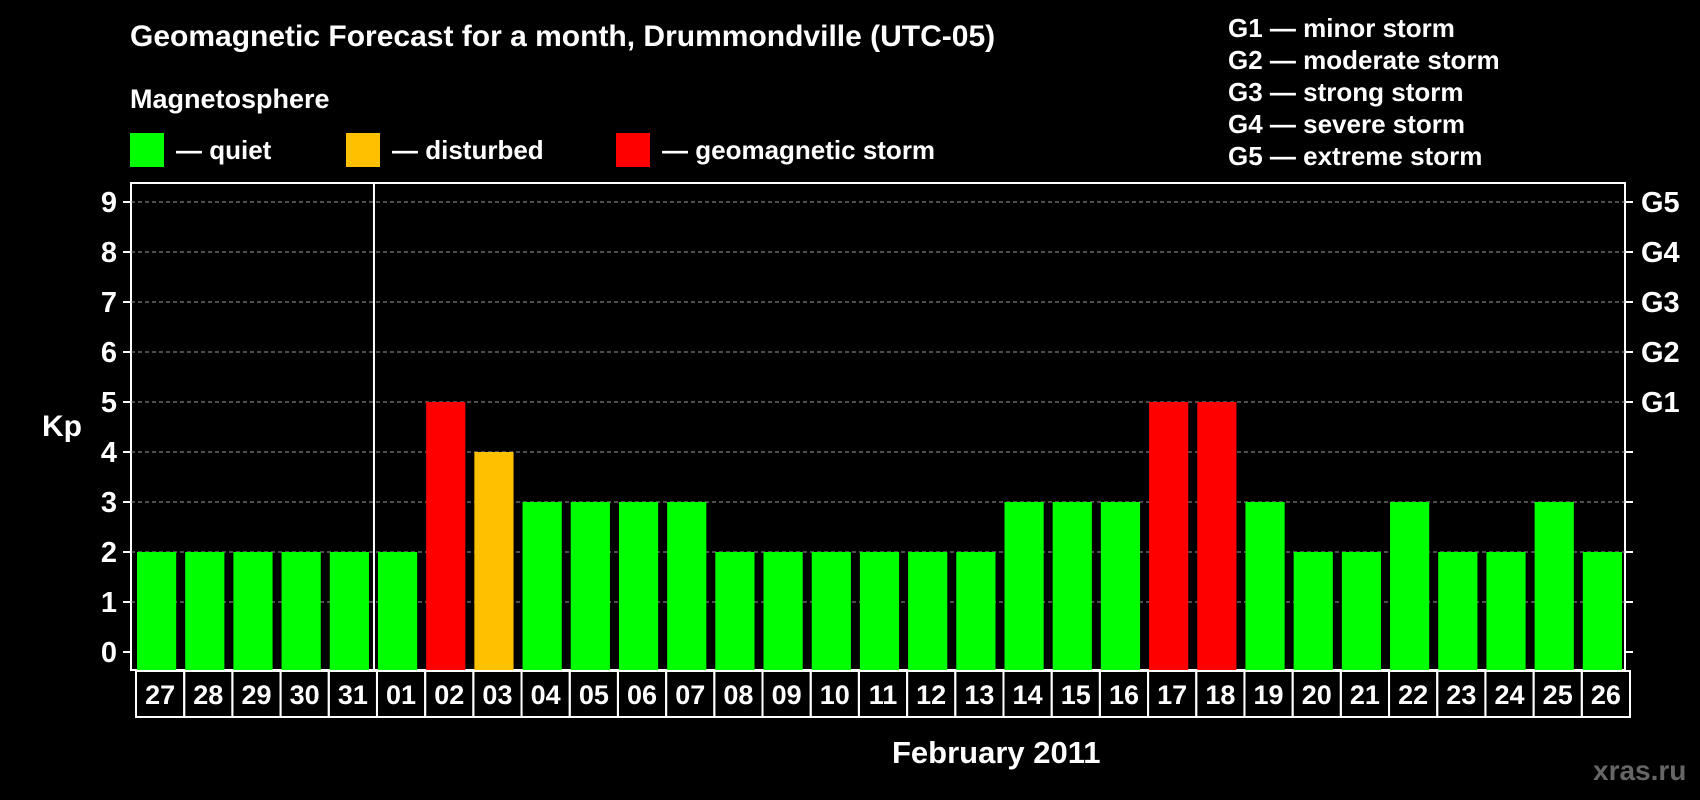 The image size is (1700, 800). What do you see at coordinates (738, 695) in the screenshot?
I see `x-tick-label: 08` at bounding box center [738, 695].